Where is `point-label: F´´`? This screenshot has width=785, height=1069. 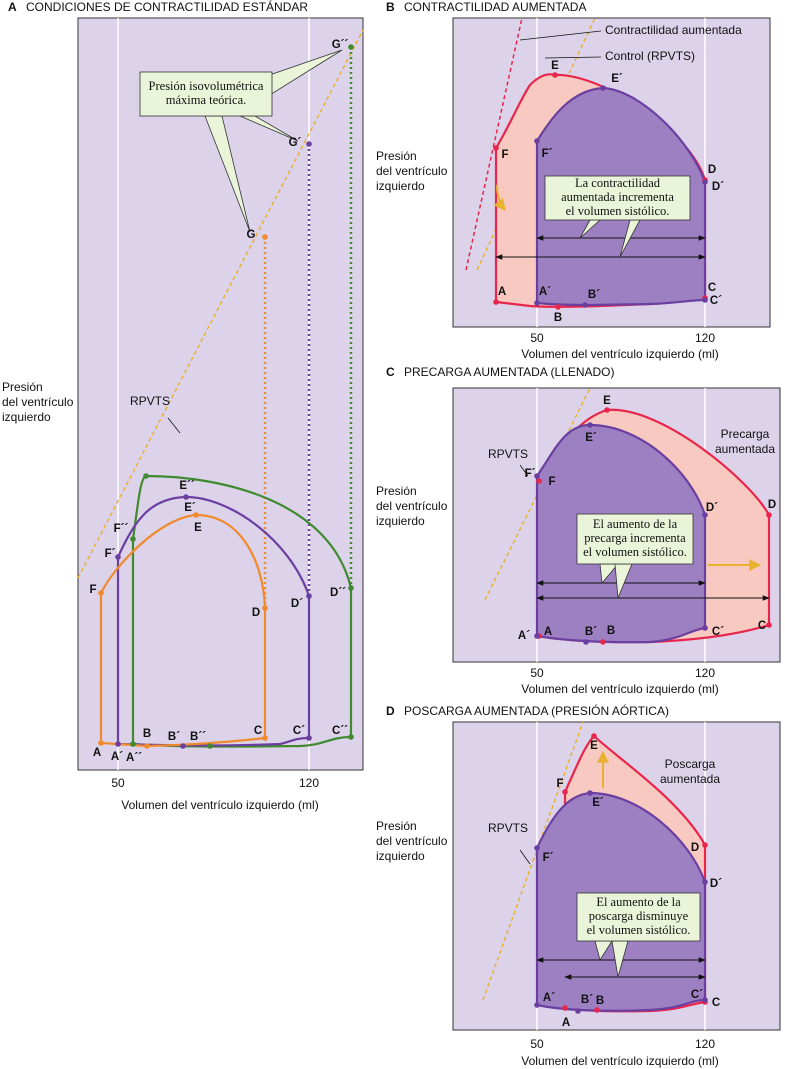
point-label: F´´ is located at coordinates (121, 529).